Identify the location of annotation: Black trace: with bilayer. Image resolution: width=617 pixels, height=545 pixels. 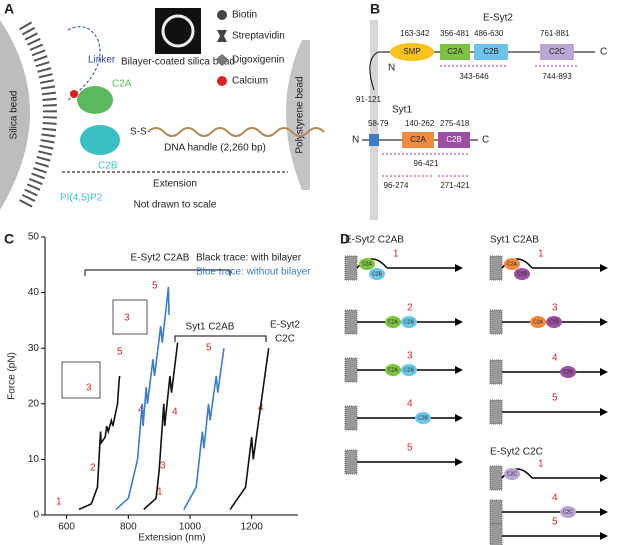
(249, 258).